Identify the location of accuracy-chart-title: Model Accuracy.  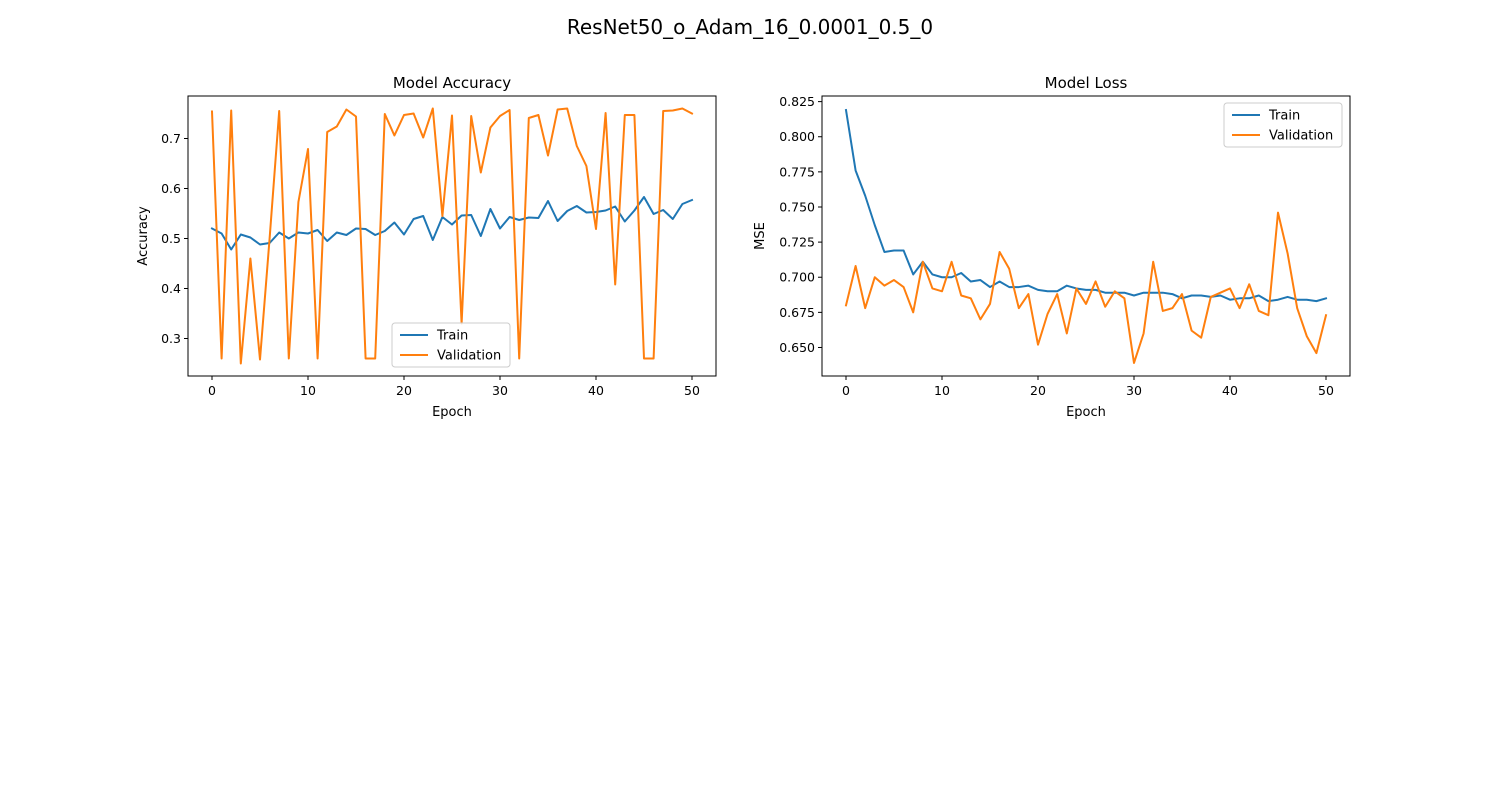
(452, 83).